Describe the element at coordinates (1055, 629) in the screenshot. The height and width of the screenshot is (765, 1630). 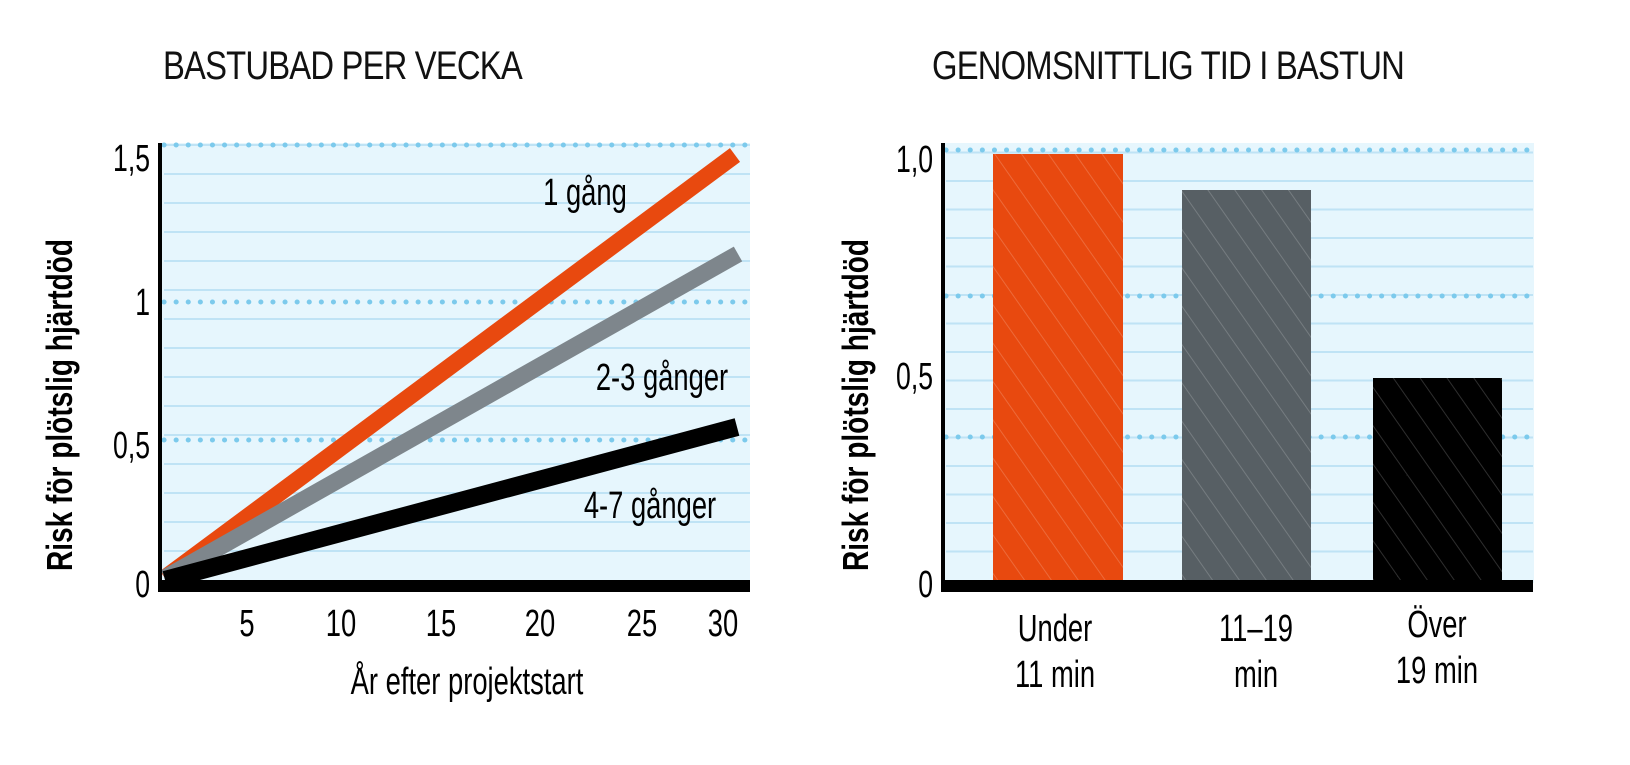
I see `category-label-under-11-line1: Under` at that location.